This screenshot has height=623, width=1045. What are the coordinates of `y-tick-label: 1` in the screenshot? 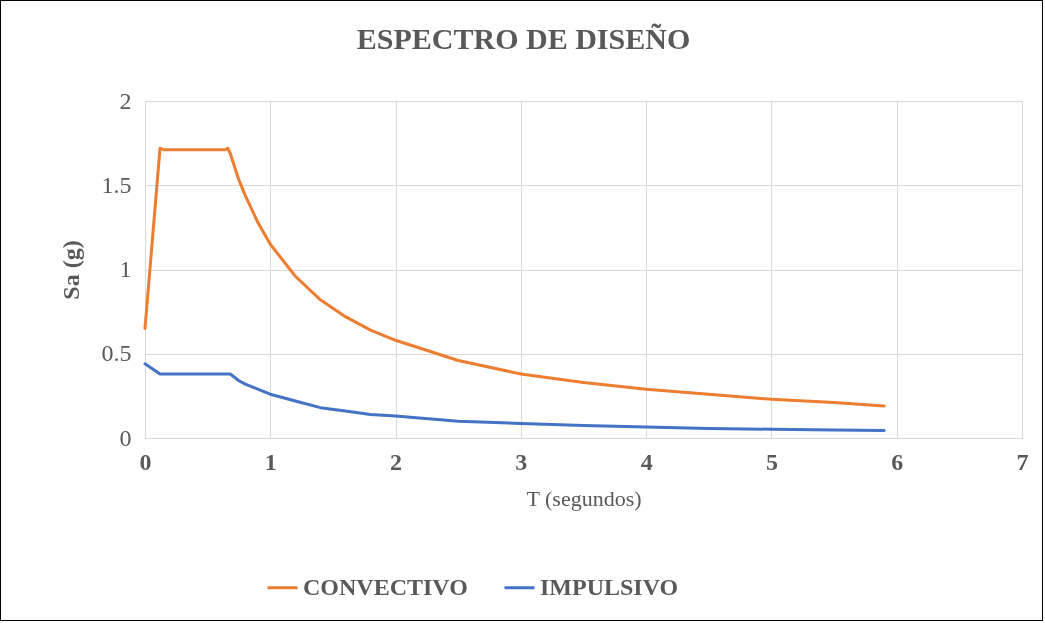 It's located at (125, 269).